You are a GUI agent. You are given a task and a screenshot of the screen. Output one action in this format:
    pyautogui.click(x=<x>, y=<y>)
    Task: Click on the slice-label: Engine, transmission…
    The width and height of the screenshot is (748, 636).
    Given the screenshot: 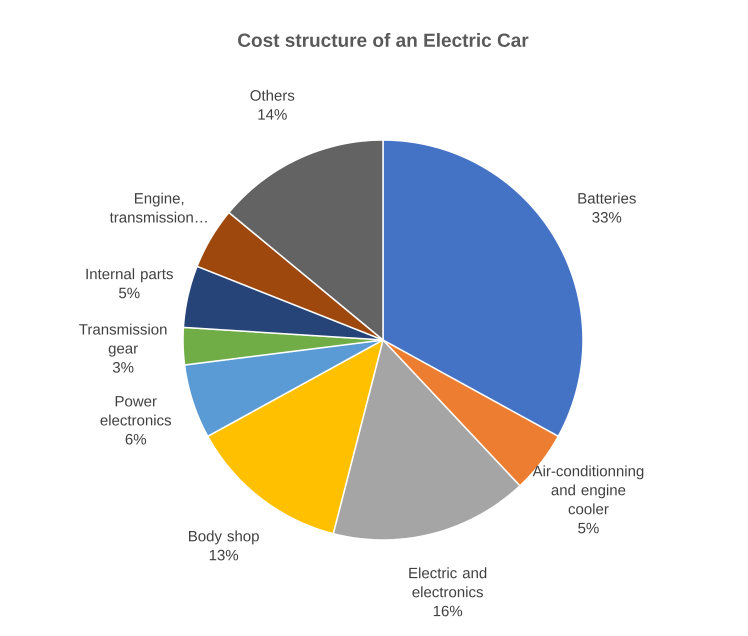 What is the action you would take?
    pyautogui.click(x=158, y=207)
    